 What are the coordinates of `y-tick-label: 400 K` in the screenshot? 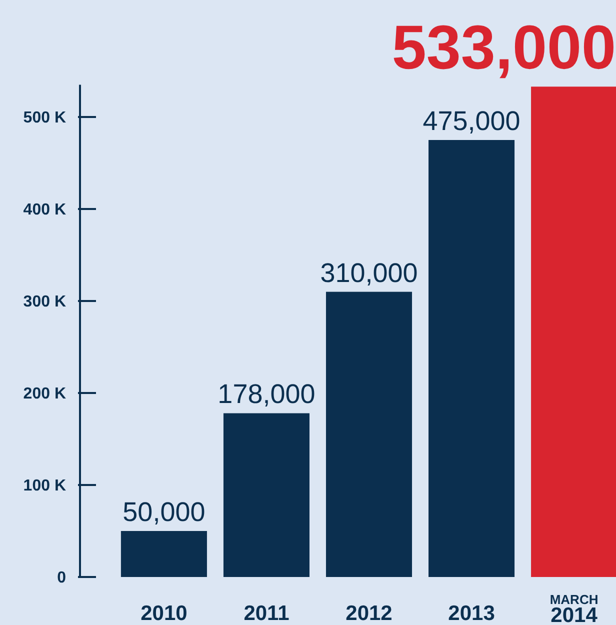 It's located at (44, 210).